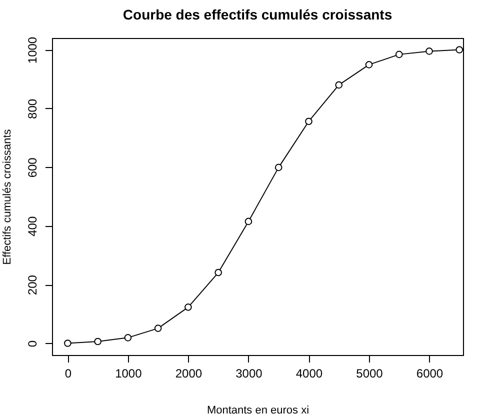 This screenshot has width=489, height=420. Describe the element at coordinates (309, 373) in the screenshot. I see `x-tick-label: 4000` at that location.